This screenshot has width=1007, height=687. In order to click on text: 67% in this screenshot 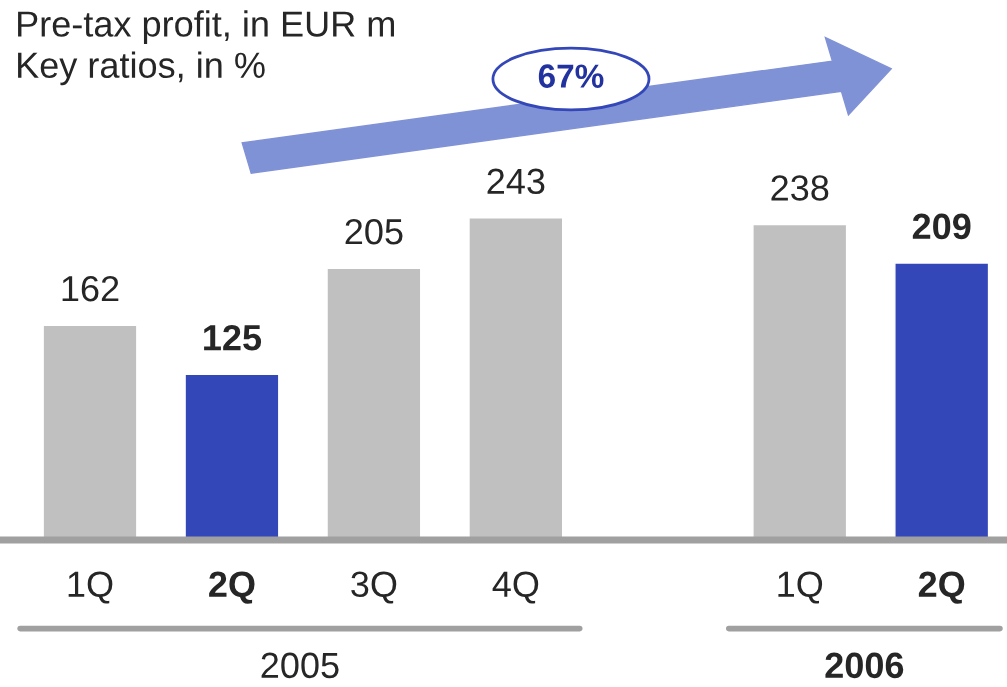, I will do `click(571, 76)`.